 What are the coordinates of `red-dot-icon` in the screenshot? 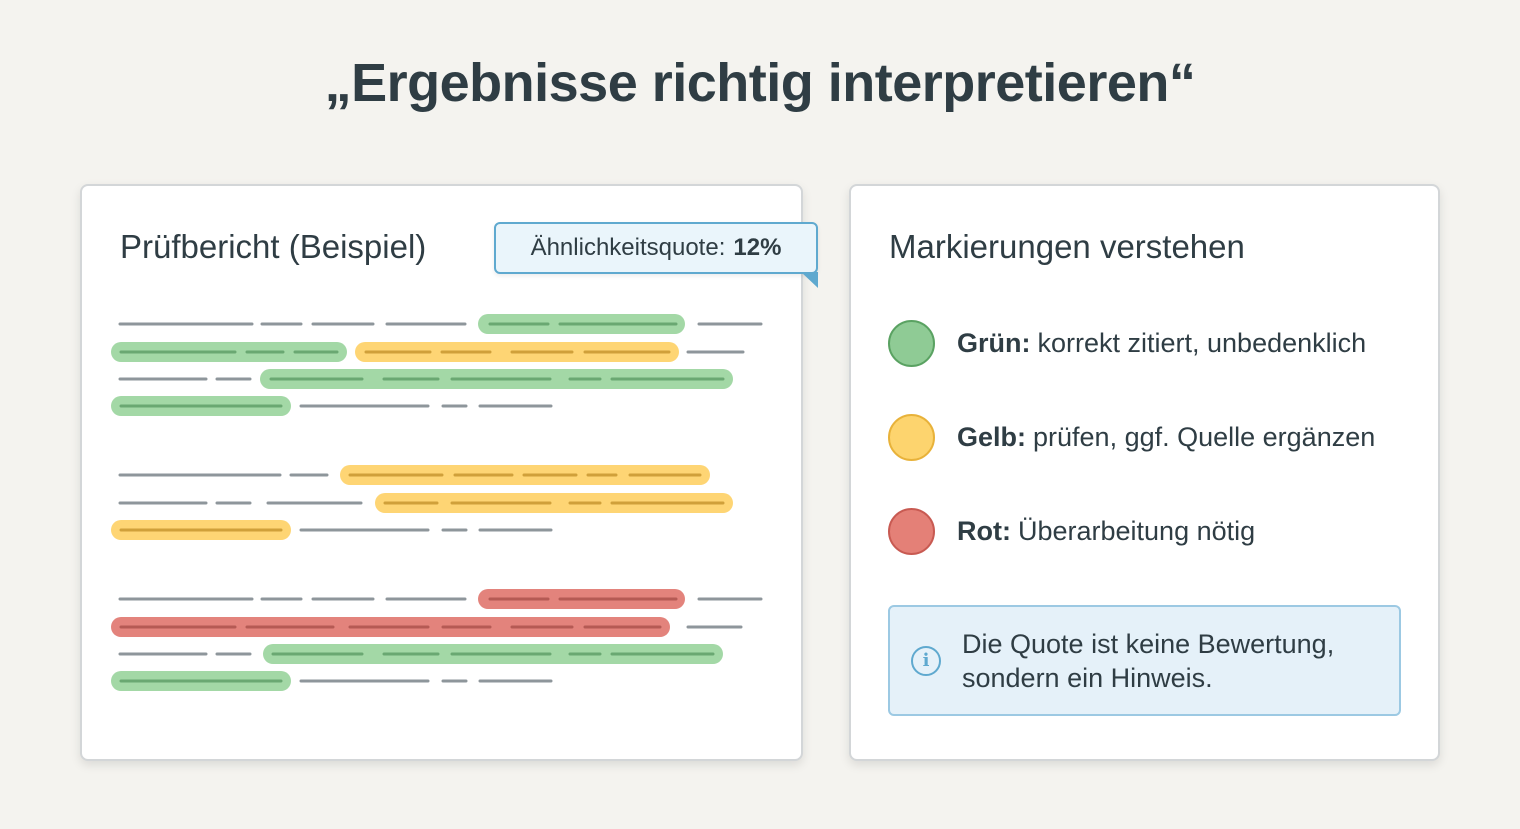 It's located at (911, 531).